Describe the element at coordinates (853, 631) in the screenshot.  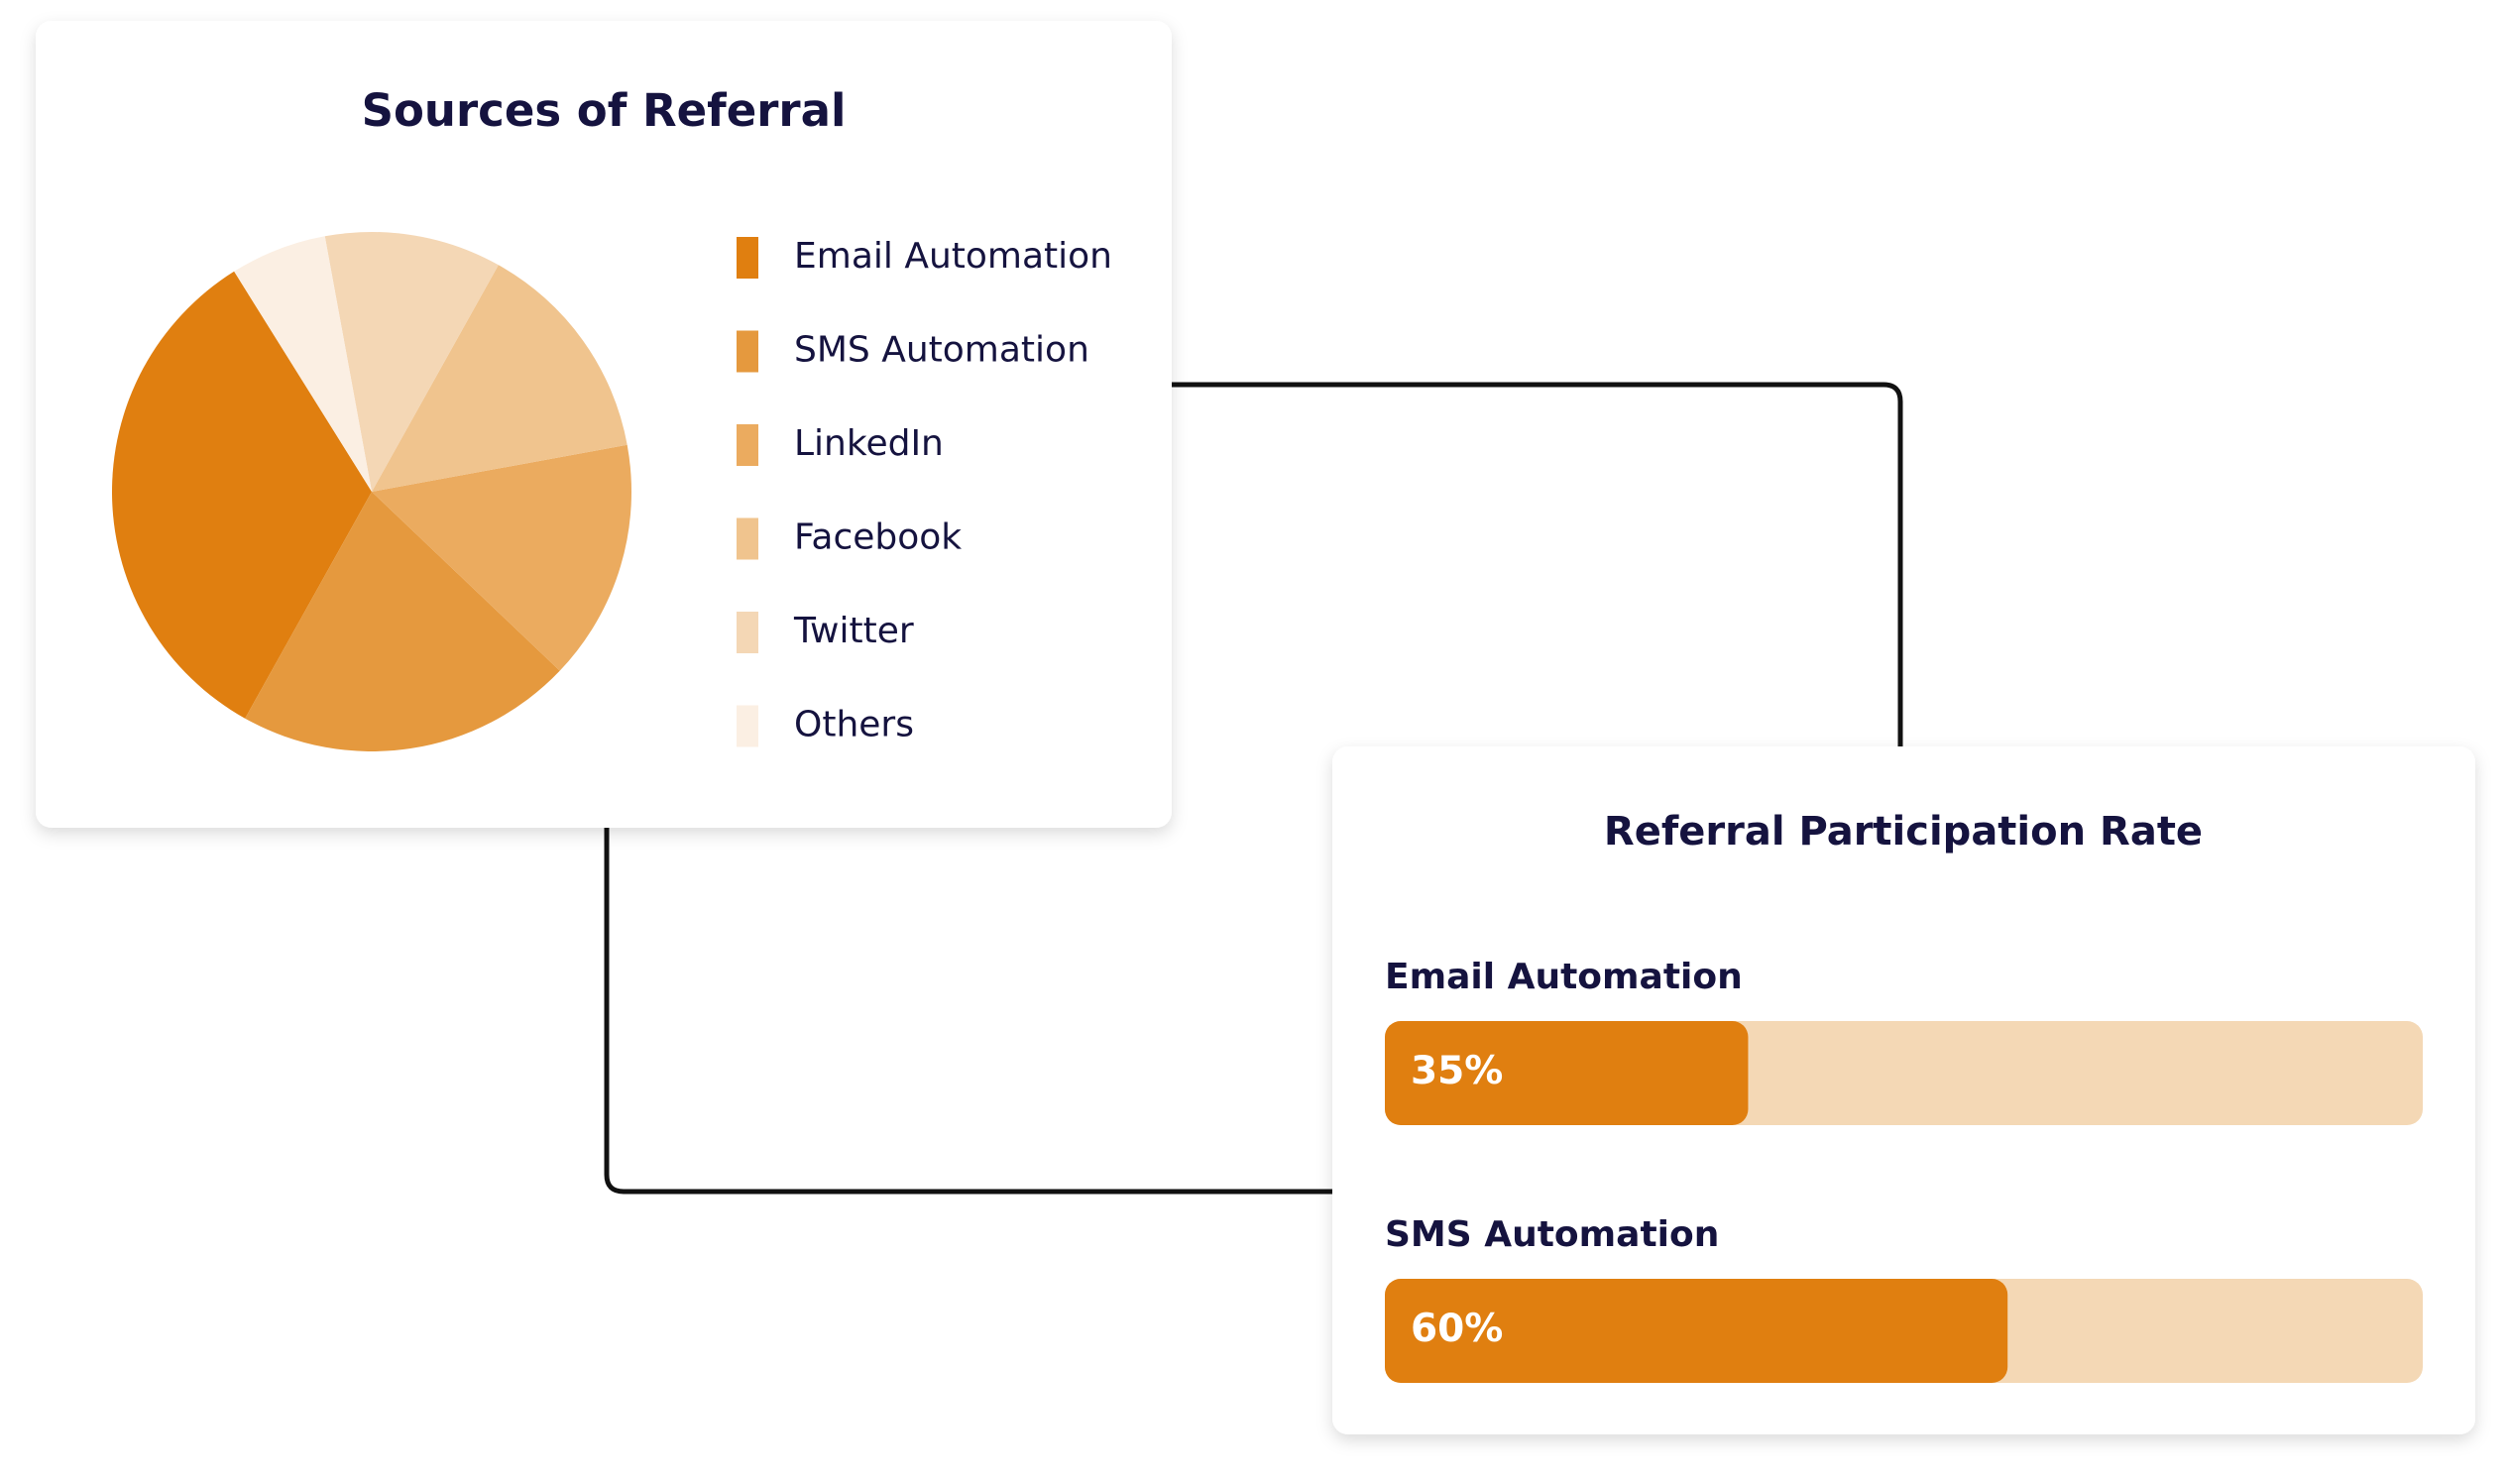
I see `legend-label: Twitter` at that location.